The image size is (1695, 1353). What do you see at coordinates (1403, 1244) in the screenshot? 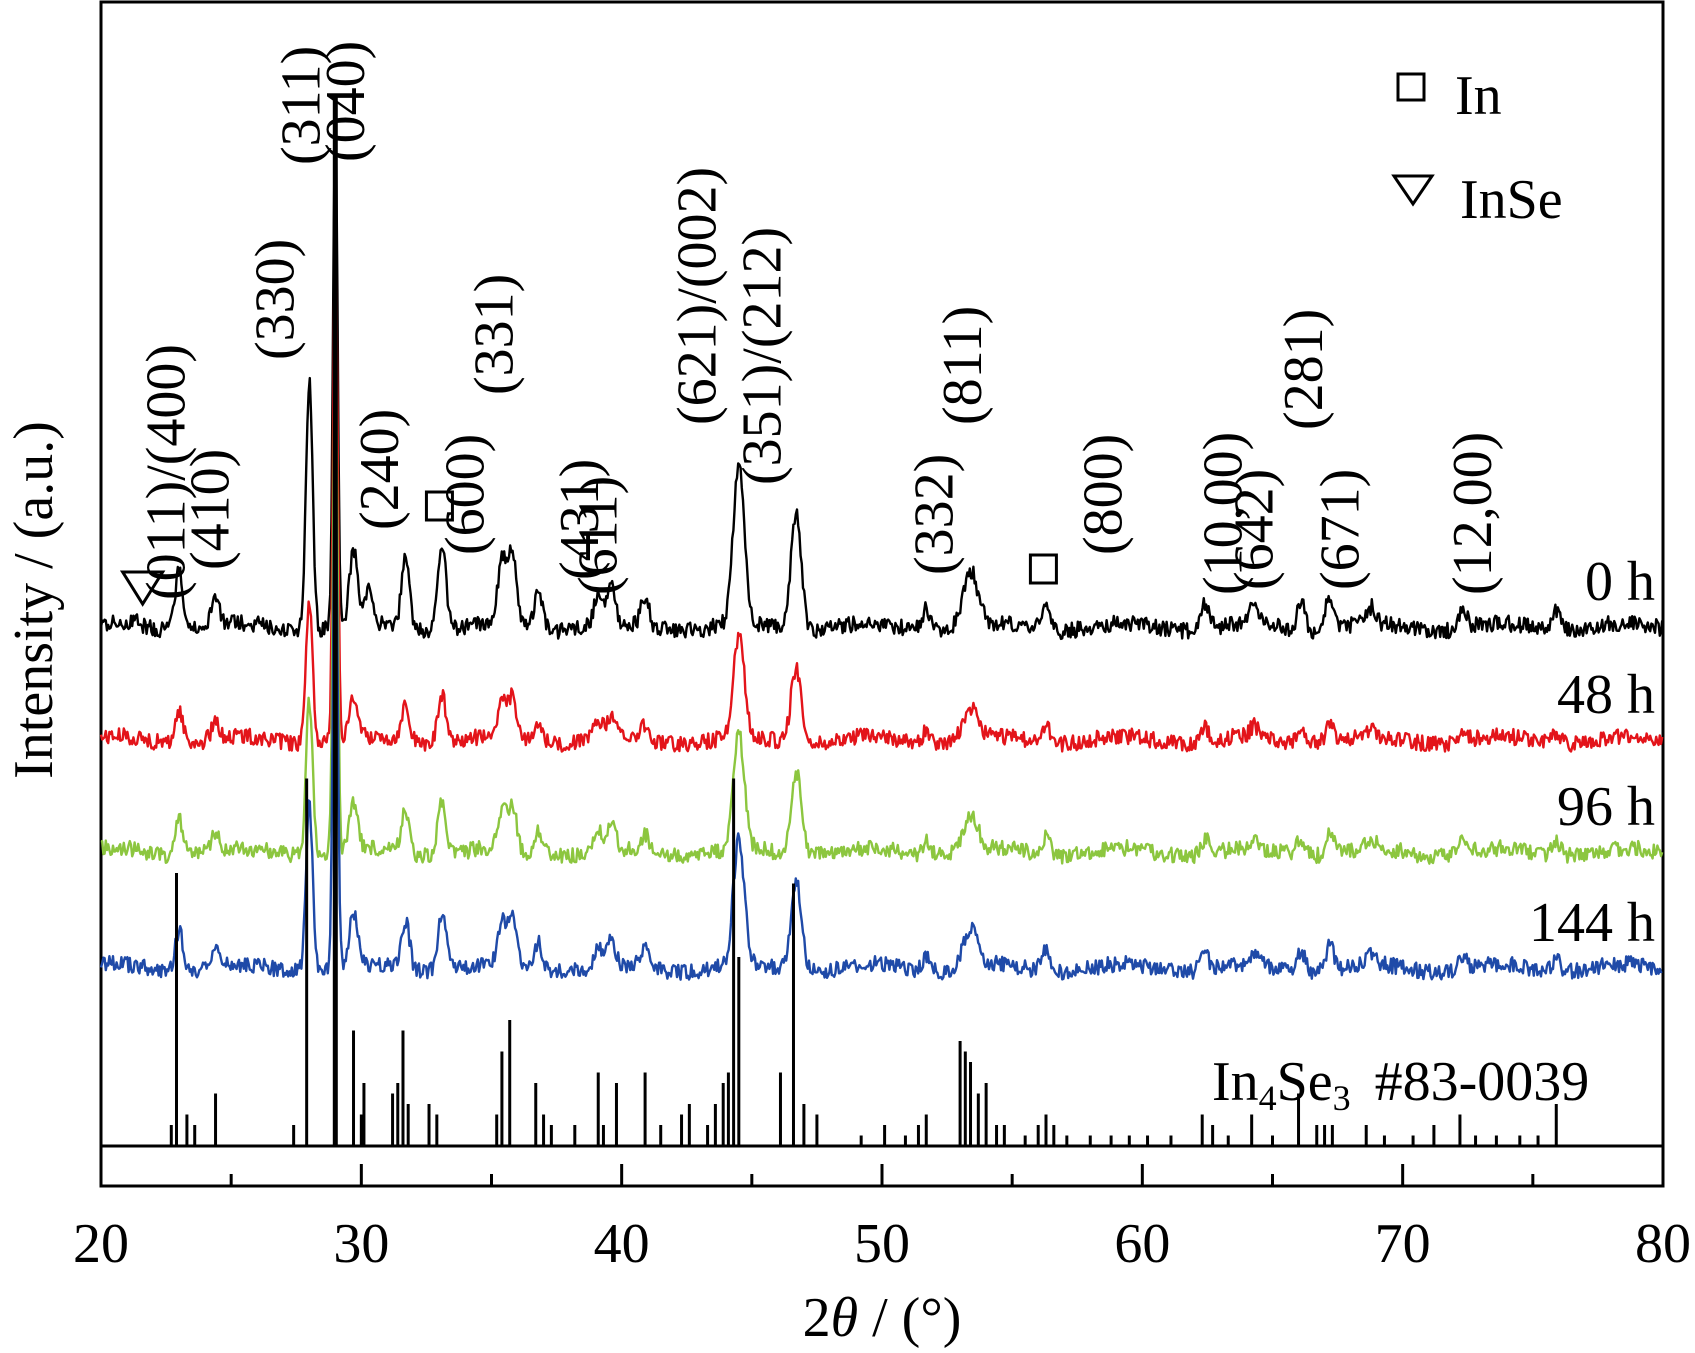
I see `x-tick-label: 70` at bounding box center [1403, 1244].